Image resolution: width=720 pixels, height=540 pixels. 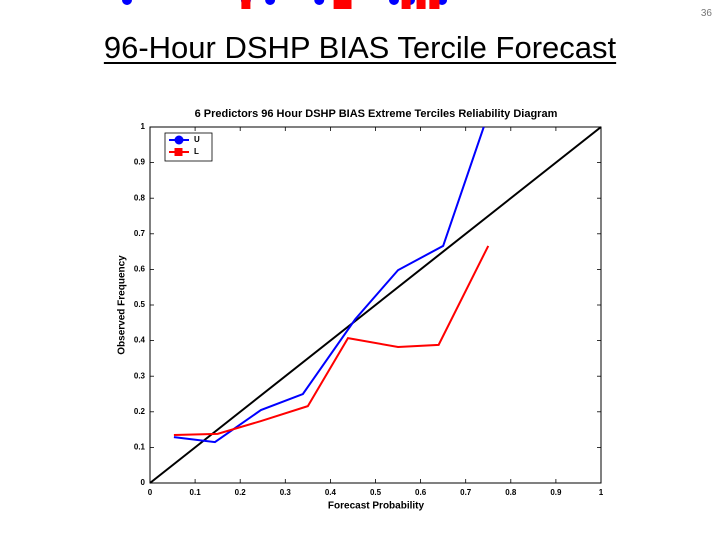 What do you see at coordinates (286, 492) in the screenshot?
I see `x-tick-label: 0.3` at bounding box center [286, 492].